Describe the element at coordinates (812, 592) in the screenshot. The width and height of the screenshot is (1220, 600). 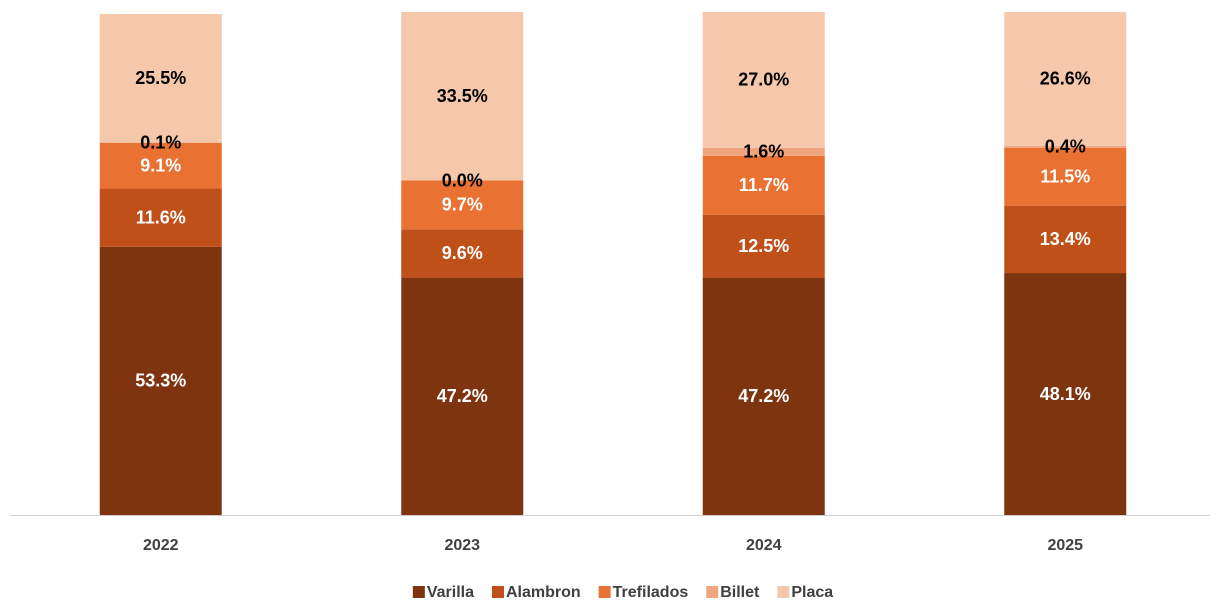
I see `legend-label: Placa` at that location.